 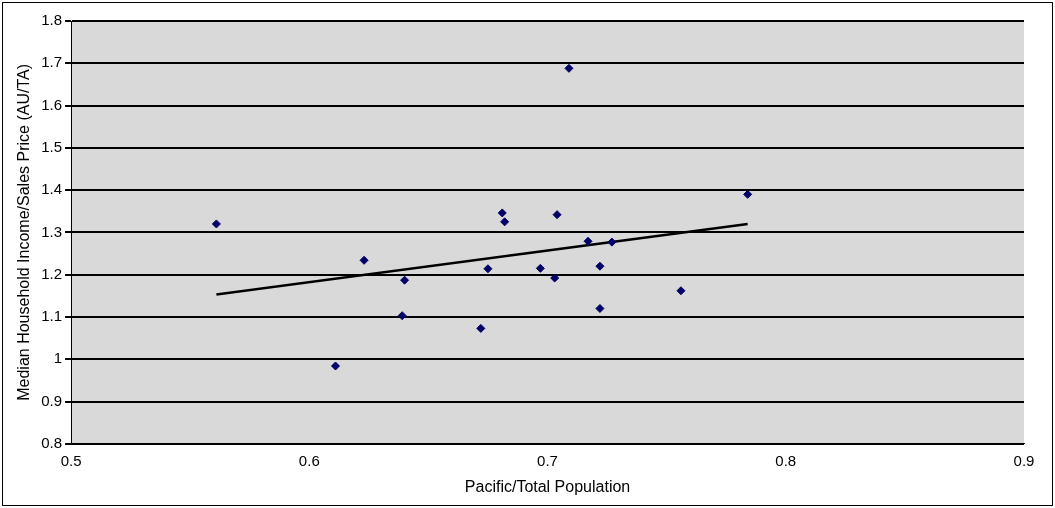 What do you see at coordinates (52, 442) in the screenshot?
I see `y-tick-label: 0.8` at bounding box center [52, 442].